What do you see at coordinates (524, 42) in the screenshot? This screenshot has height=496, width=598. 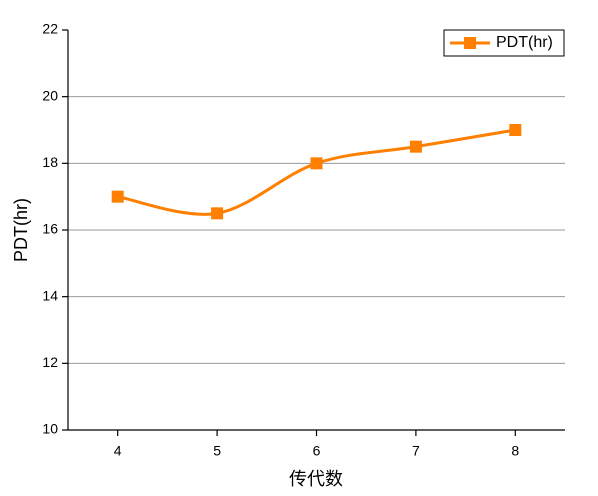 I see `legend-label: PDT(hr)` at bounding box center [524, 42].